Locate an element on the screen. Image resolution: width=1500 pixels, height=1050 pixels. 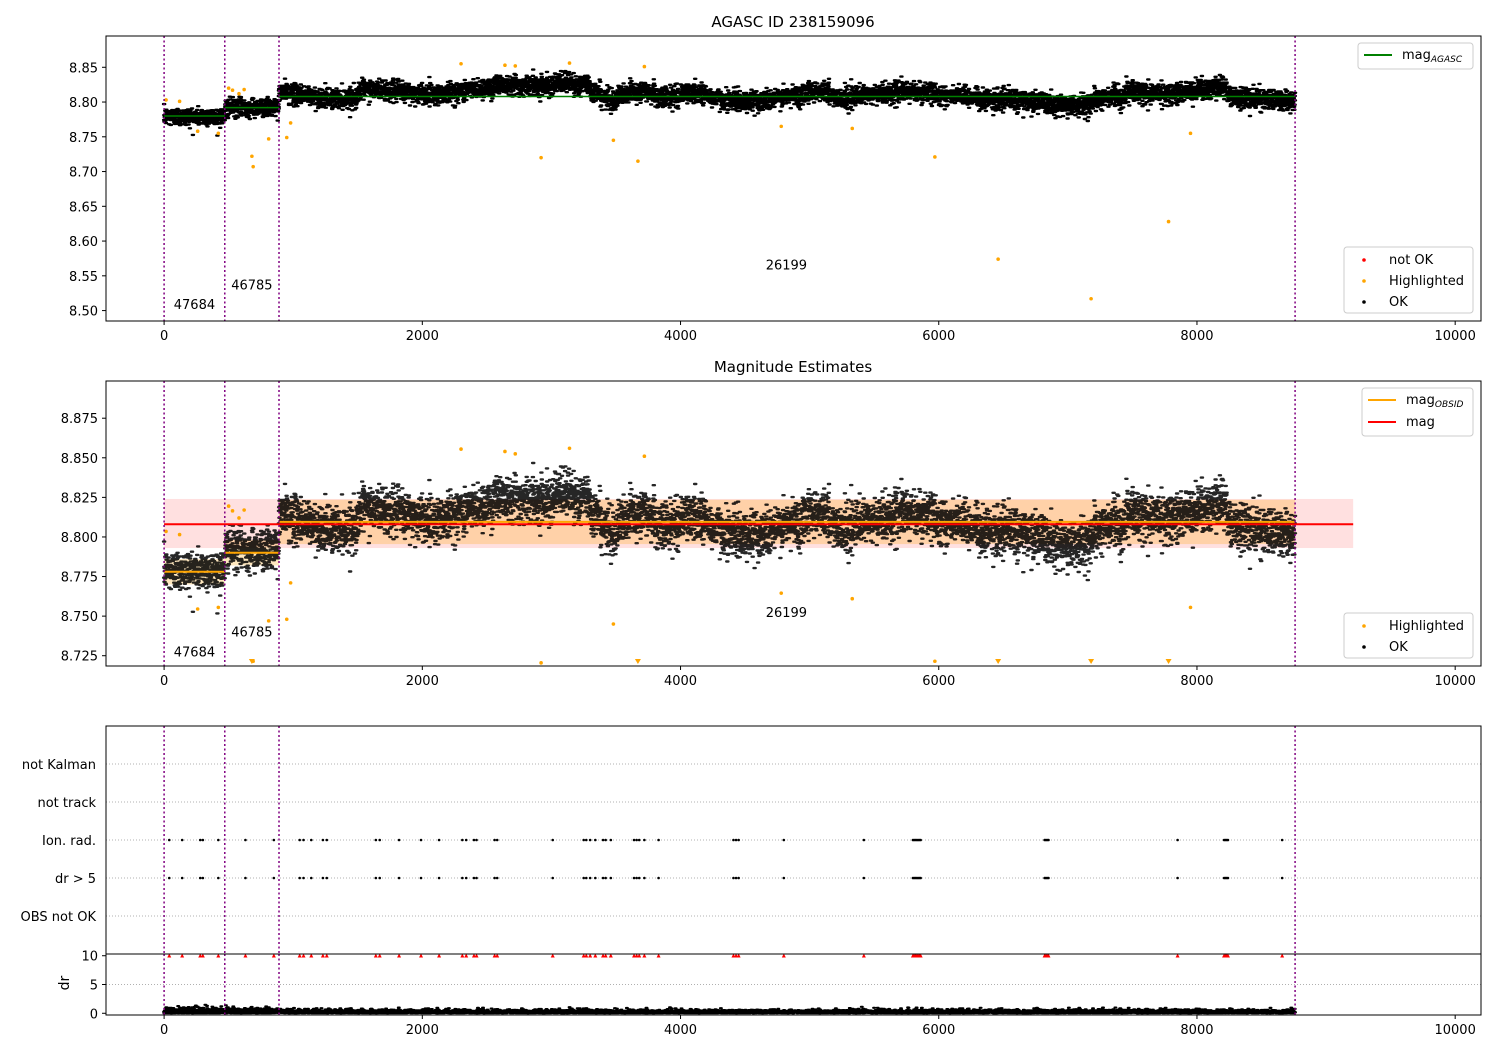
y-tick-label: 8.750 is located at coordinates (79, 617).